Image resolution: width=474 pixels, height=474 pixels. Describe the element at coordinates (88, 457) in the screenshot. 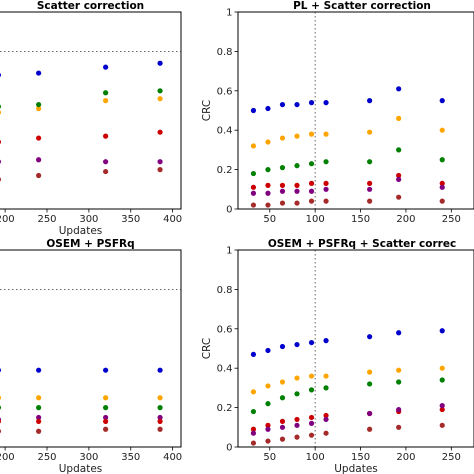

I see `x-tick-label: 300` at that location.